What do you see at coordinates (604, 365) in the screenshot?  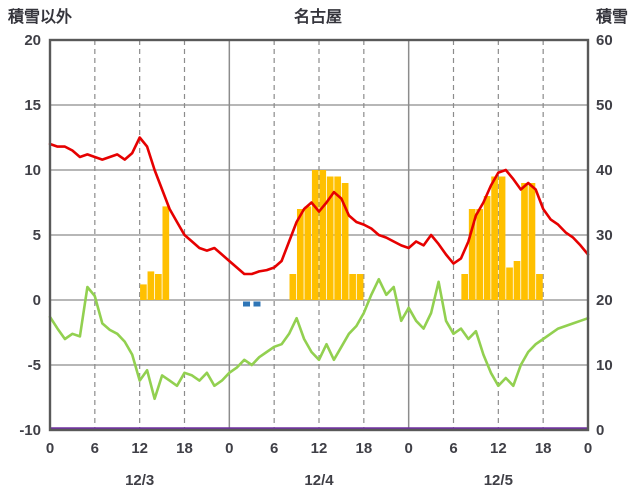 I see `right-axis-tick-label: 10` at bounding box center [604, 365].